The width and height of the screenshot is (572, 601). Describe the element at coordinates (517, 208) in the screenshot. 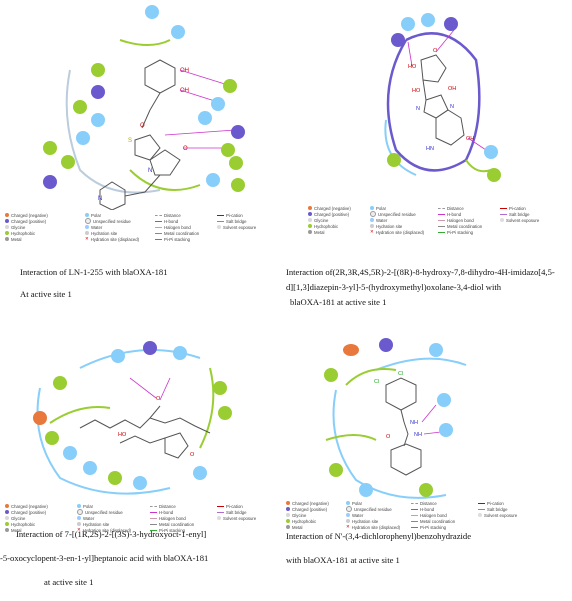

I see `legend-label: Pi-cation` at that location.